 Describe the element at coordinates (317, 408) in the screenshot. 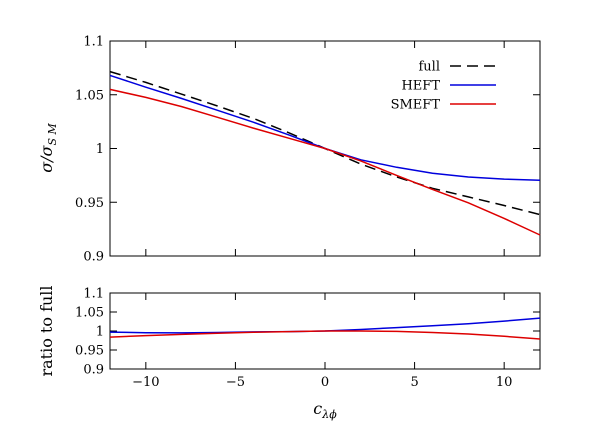

I see `x-axis-title-base: c` at that location.